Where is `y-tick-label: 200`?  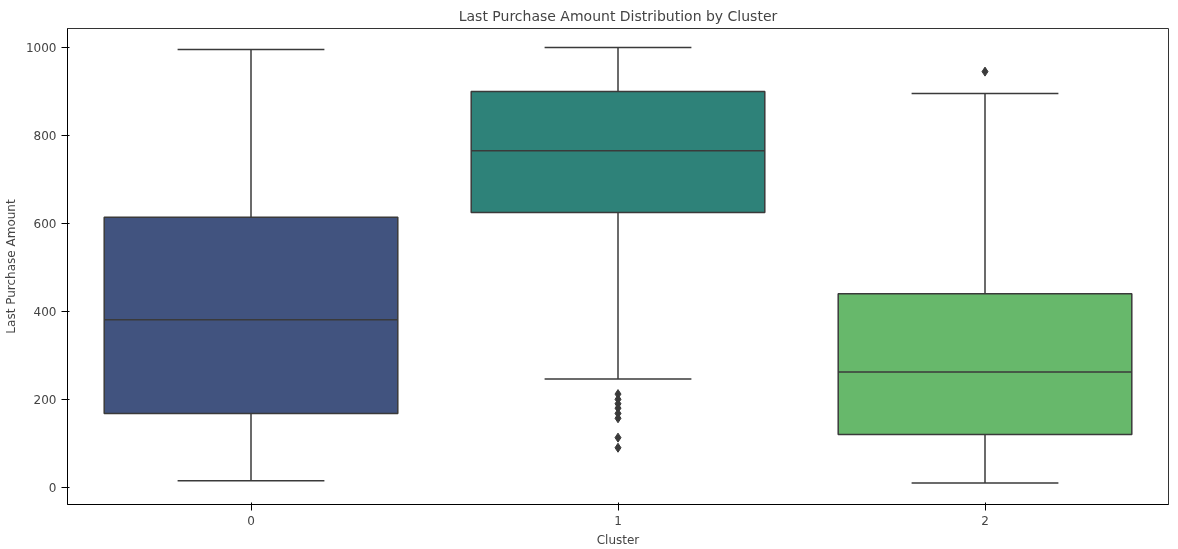
y-tick-label: 200 is located at coordinates (45, 399).